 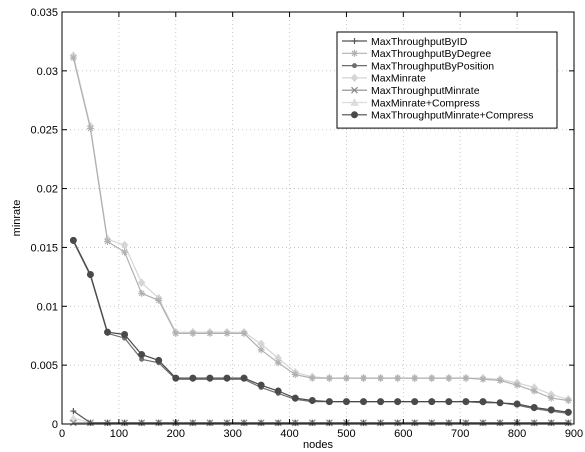 What do you see at coordinates (419, 42) in the screenshot?
I see `legend-label: MaxThroughputByID` at bounding box center [419, 42].